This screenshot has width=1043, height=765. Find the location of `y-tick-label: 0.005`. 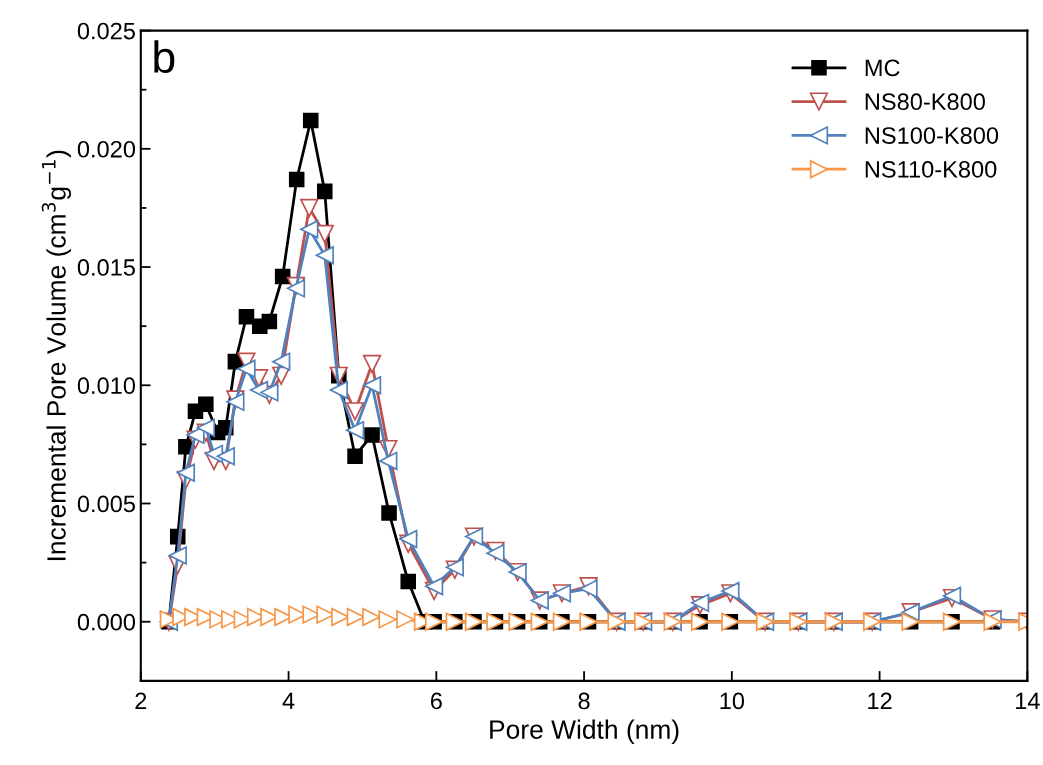

y-tick-label: 0.005 is located at coordinates (106, 504).